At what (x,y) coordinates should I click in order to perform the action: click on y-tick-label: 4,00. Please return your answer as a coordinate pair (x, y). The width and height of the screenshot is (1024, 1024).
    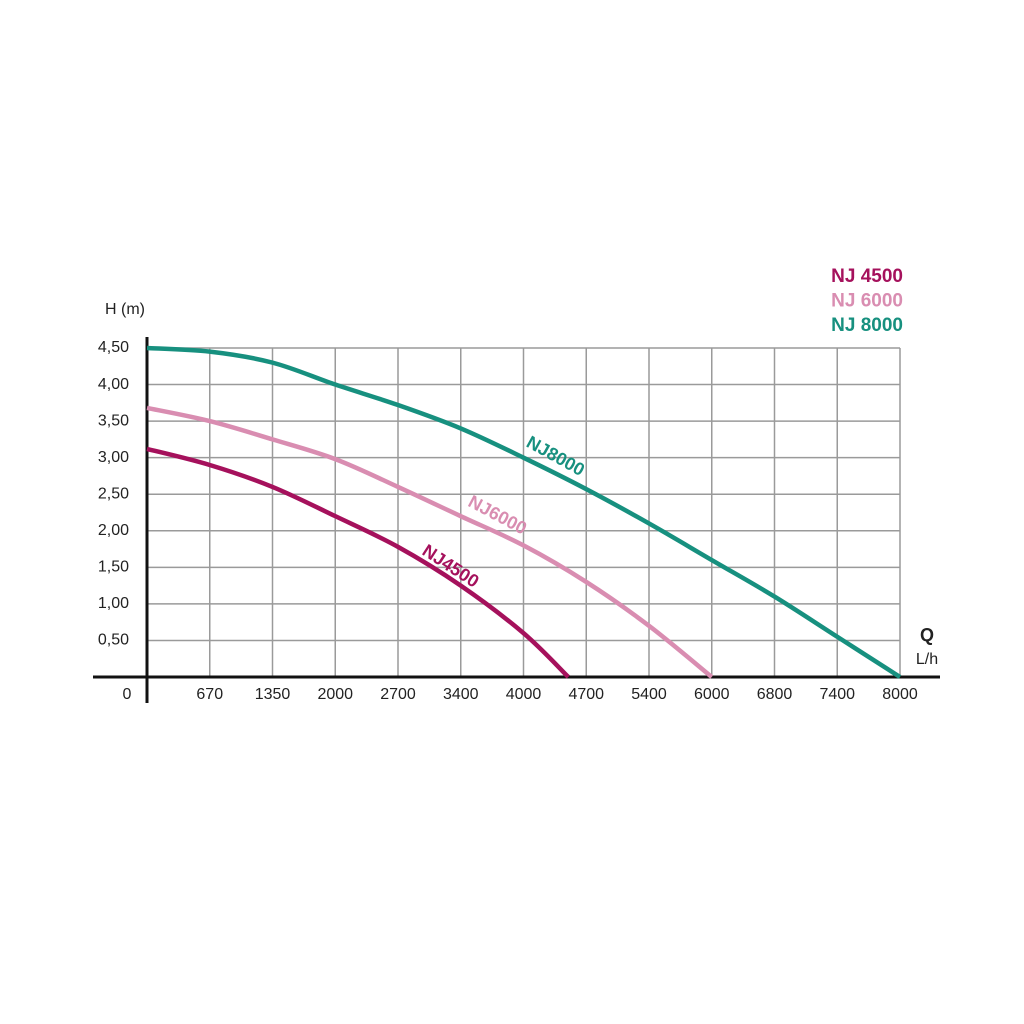
    Looking at the image, I should click on (113, 384).